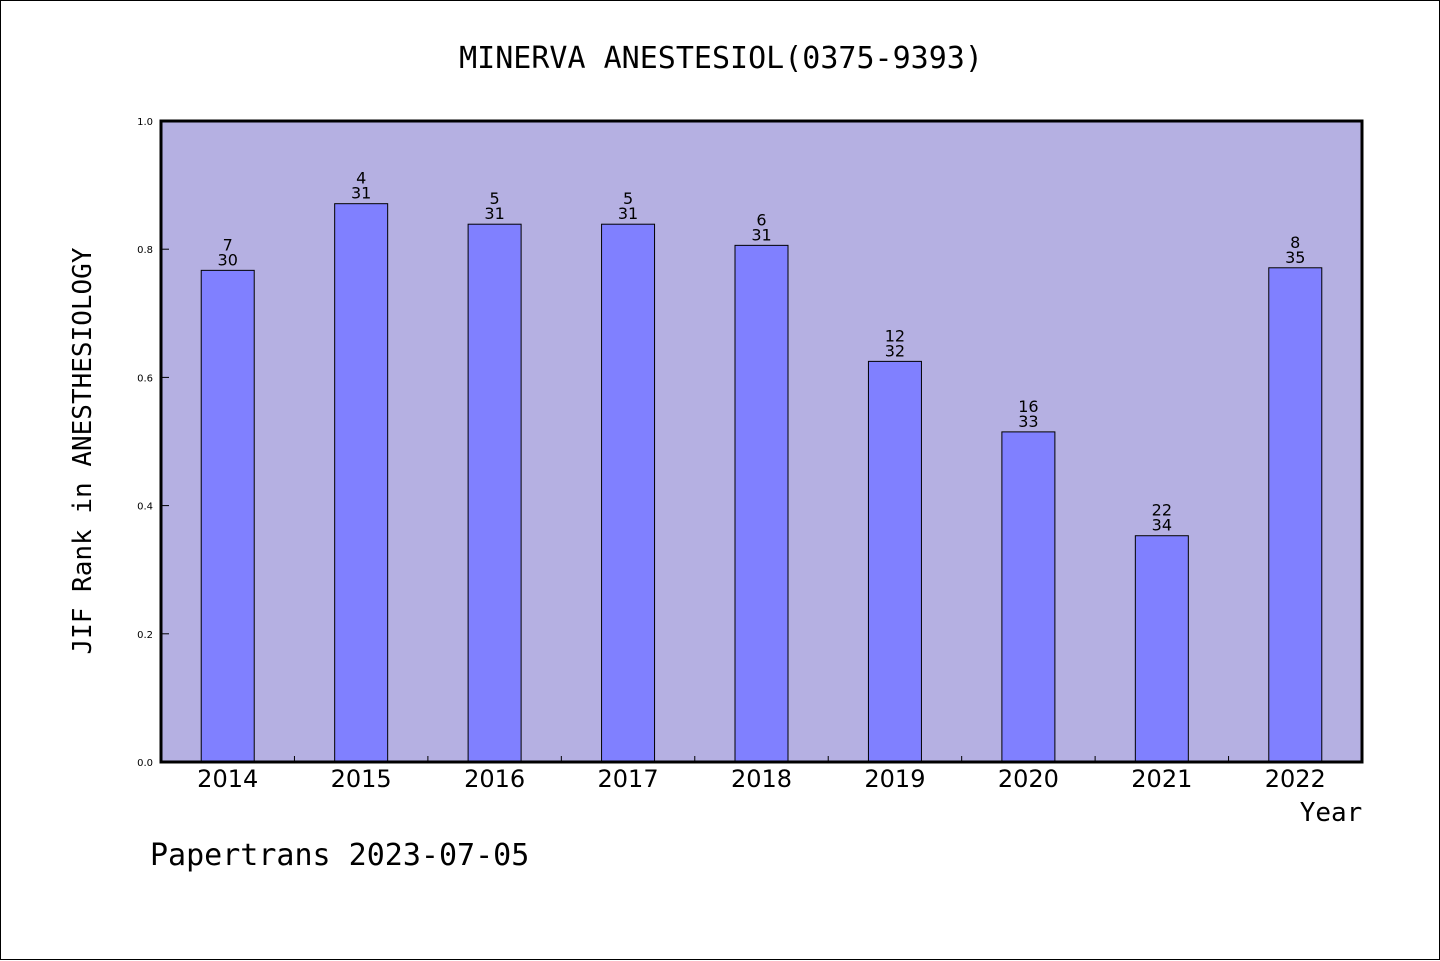 This screenshot has height=961, width=1440. I want to click on x-tick-label: 2016, so click(494, 779).